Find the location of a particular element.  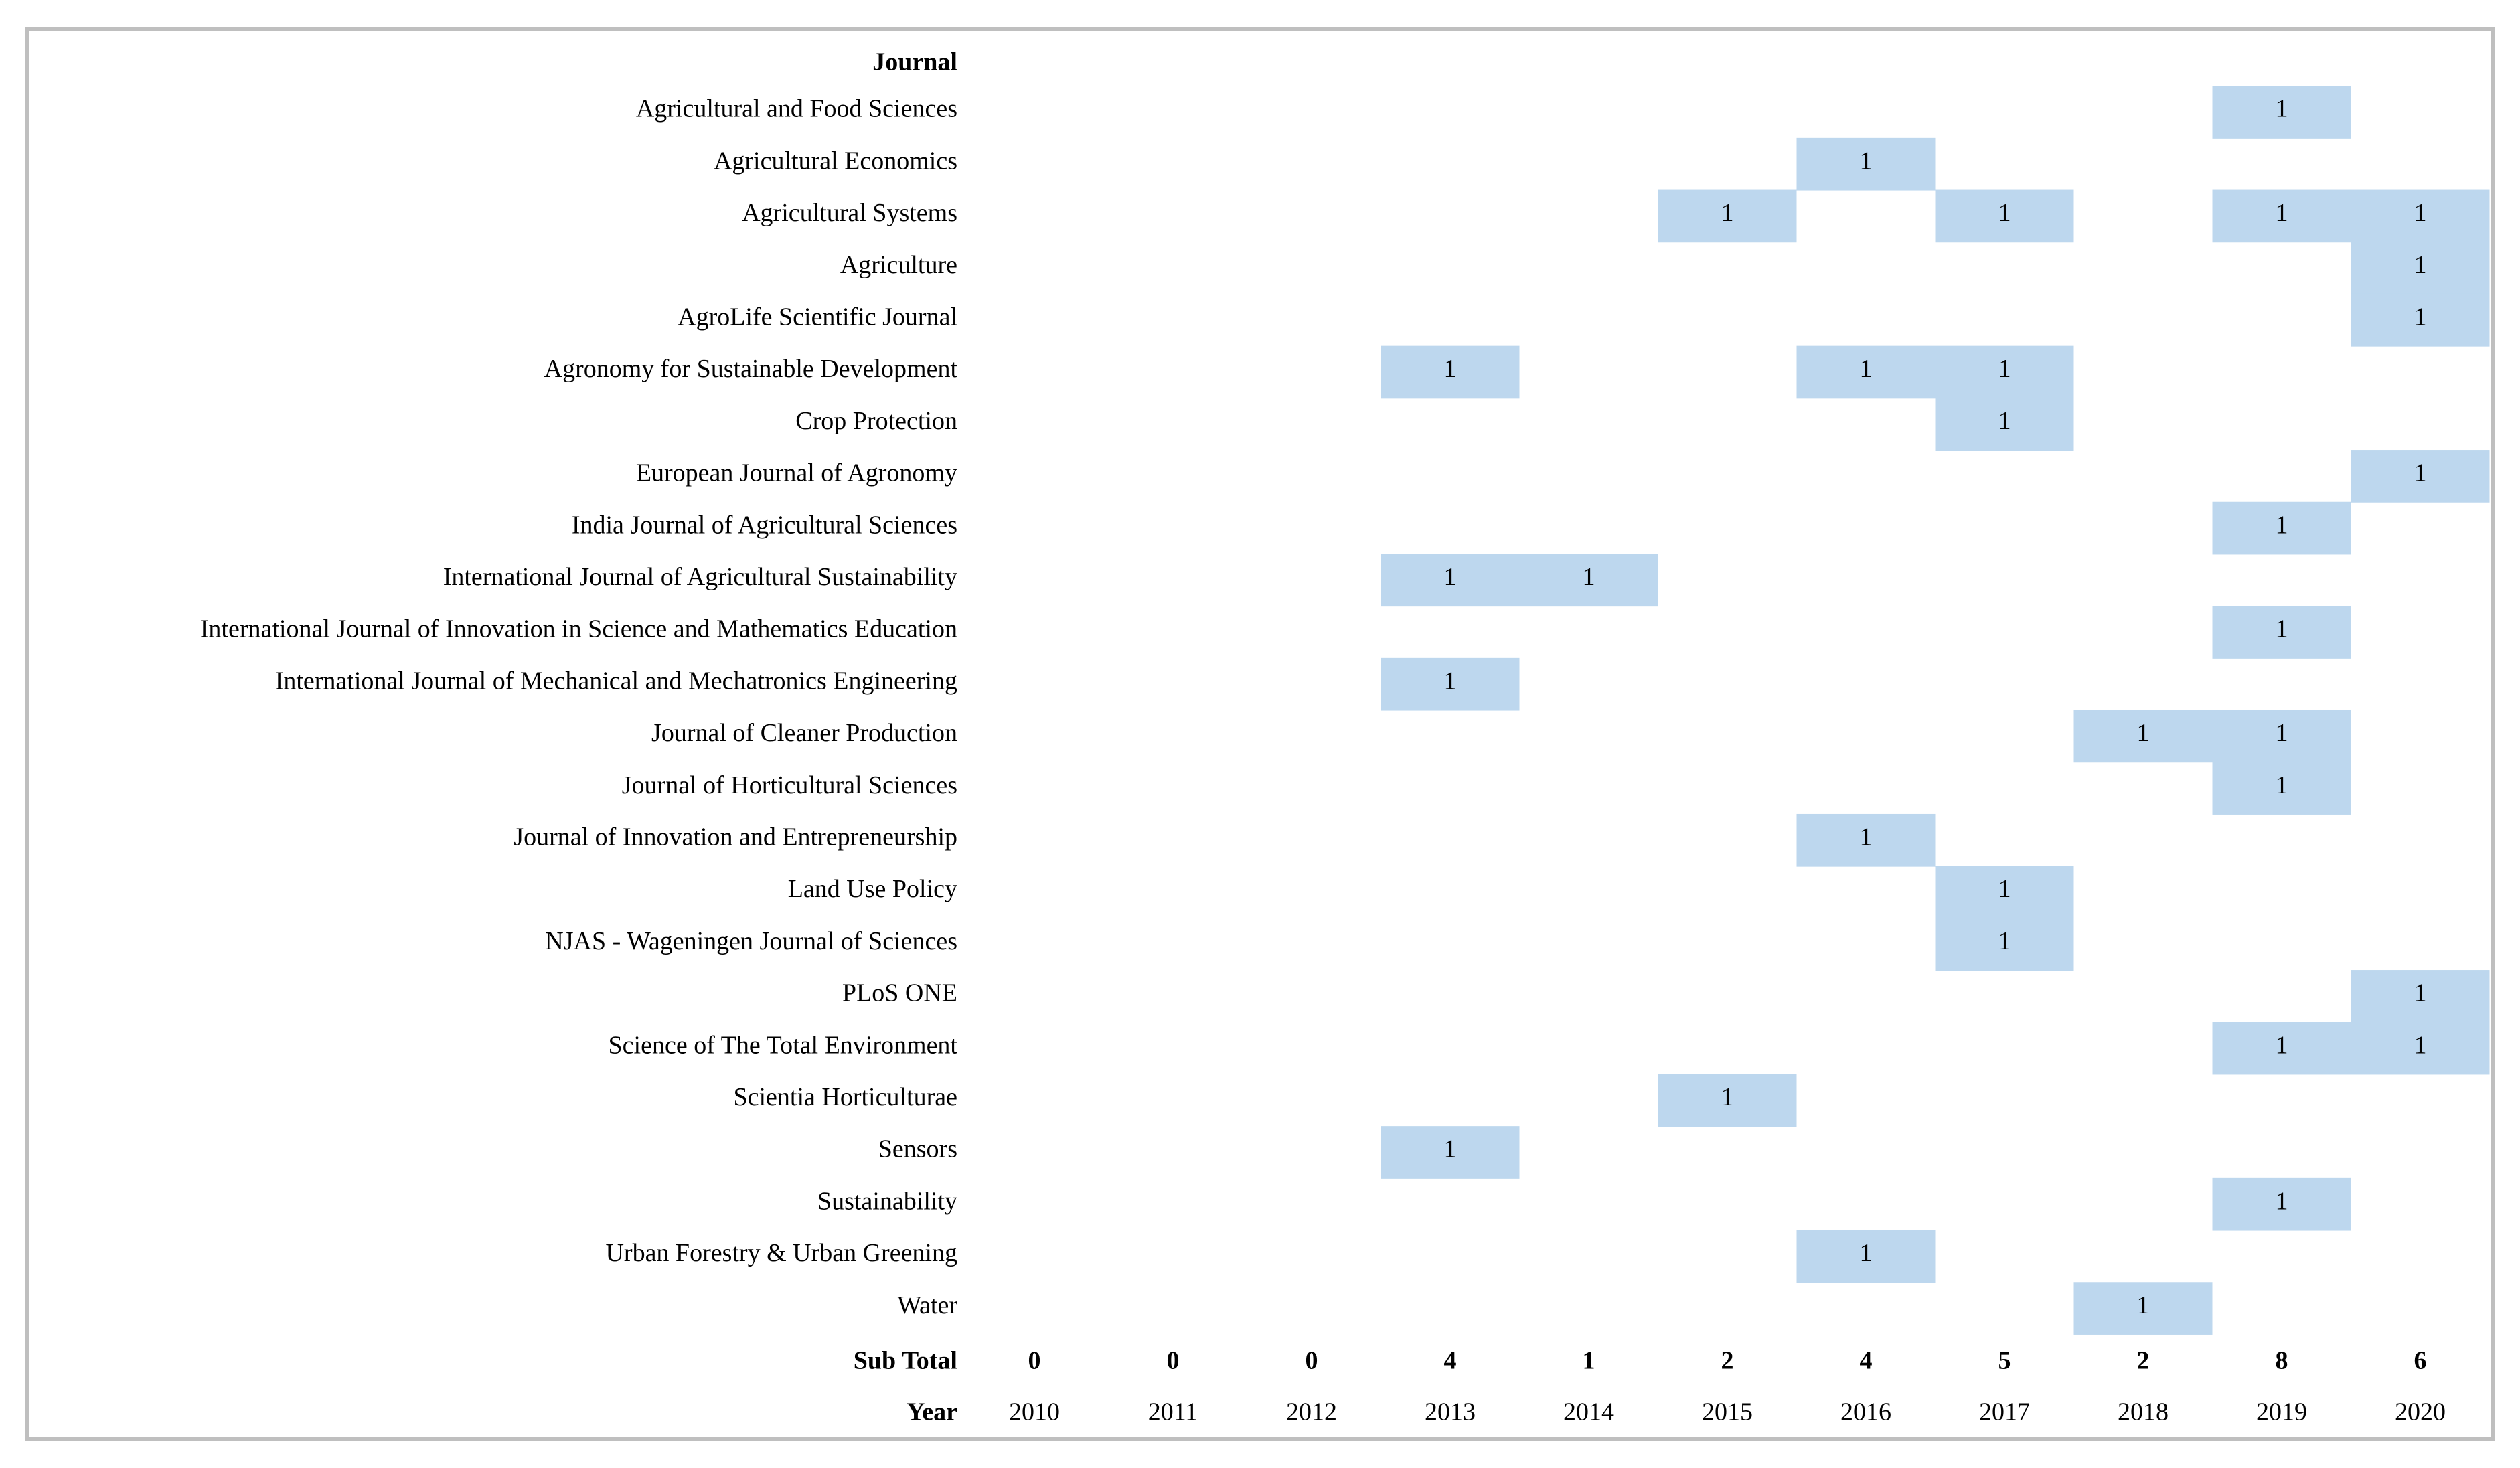

journal-name: Journal of Horticultural Sciences is located at coordinates (789, 785).